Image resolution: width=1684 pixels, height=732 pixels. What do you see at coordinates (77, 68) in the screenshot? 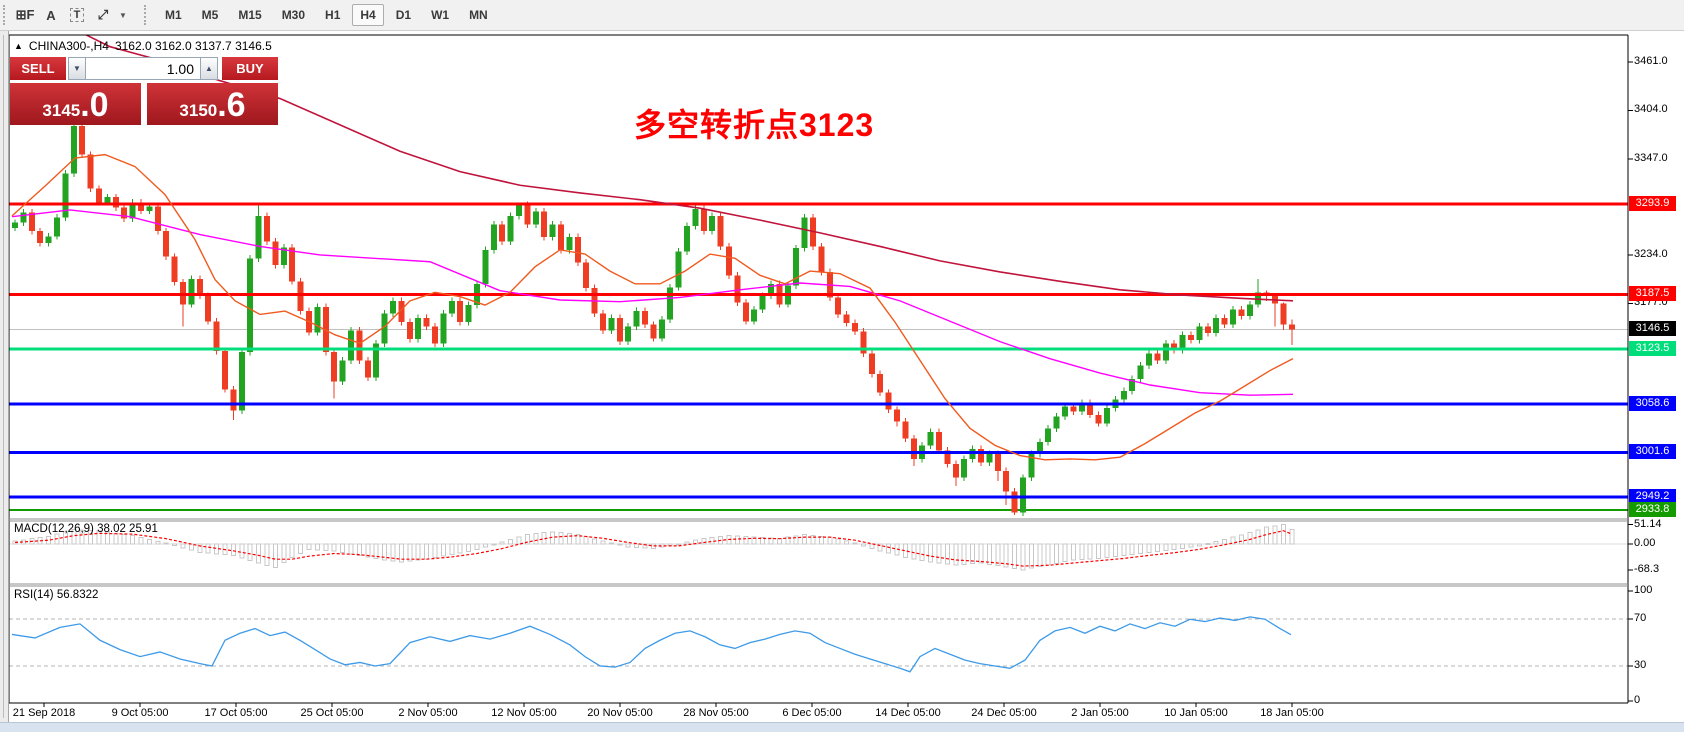
I see `volume-decrease-button: ▼` at bounding box center [77, 68].